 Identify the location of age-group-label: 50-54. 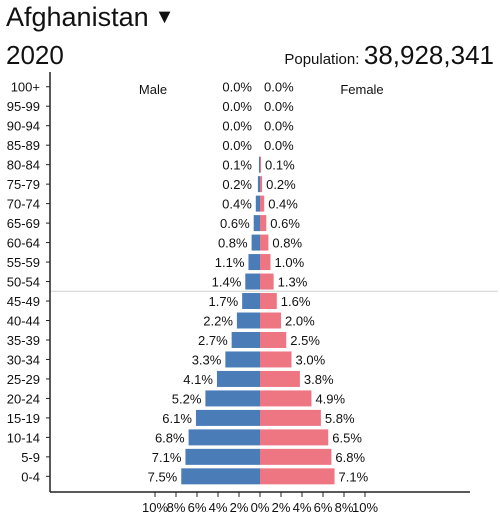
(23, 282).